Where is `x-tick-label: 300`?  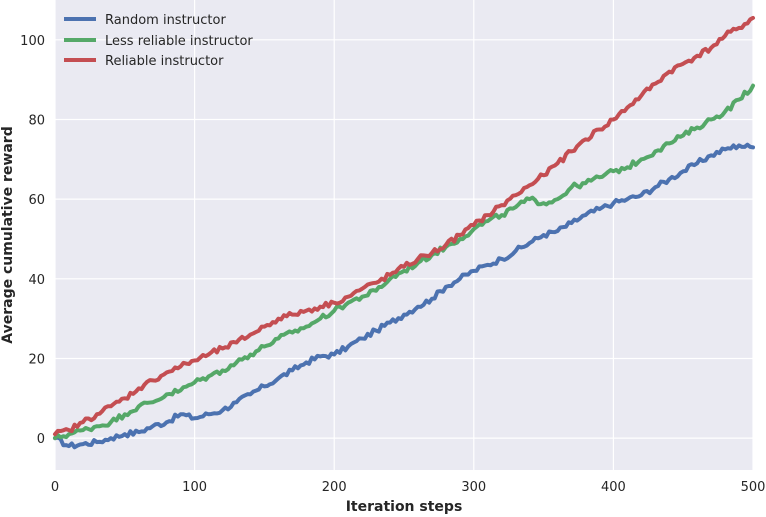 x-tick-label: 300 is located at coordinates (473, 487).